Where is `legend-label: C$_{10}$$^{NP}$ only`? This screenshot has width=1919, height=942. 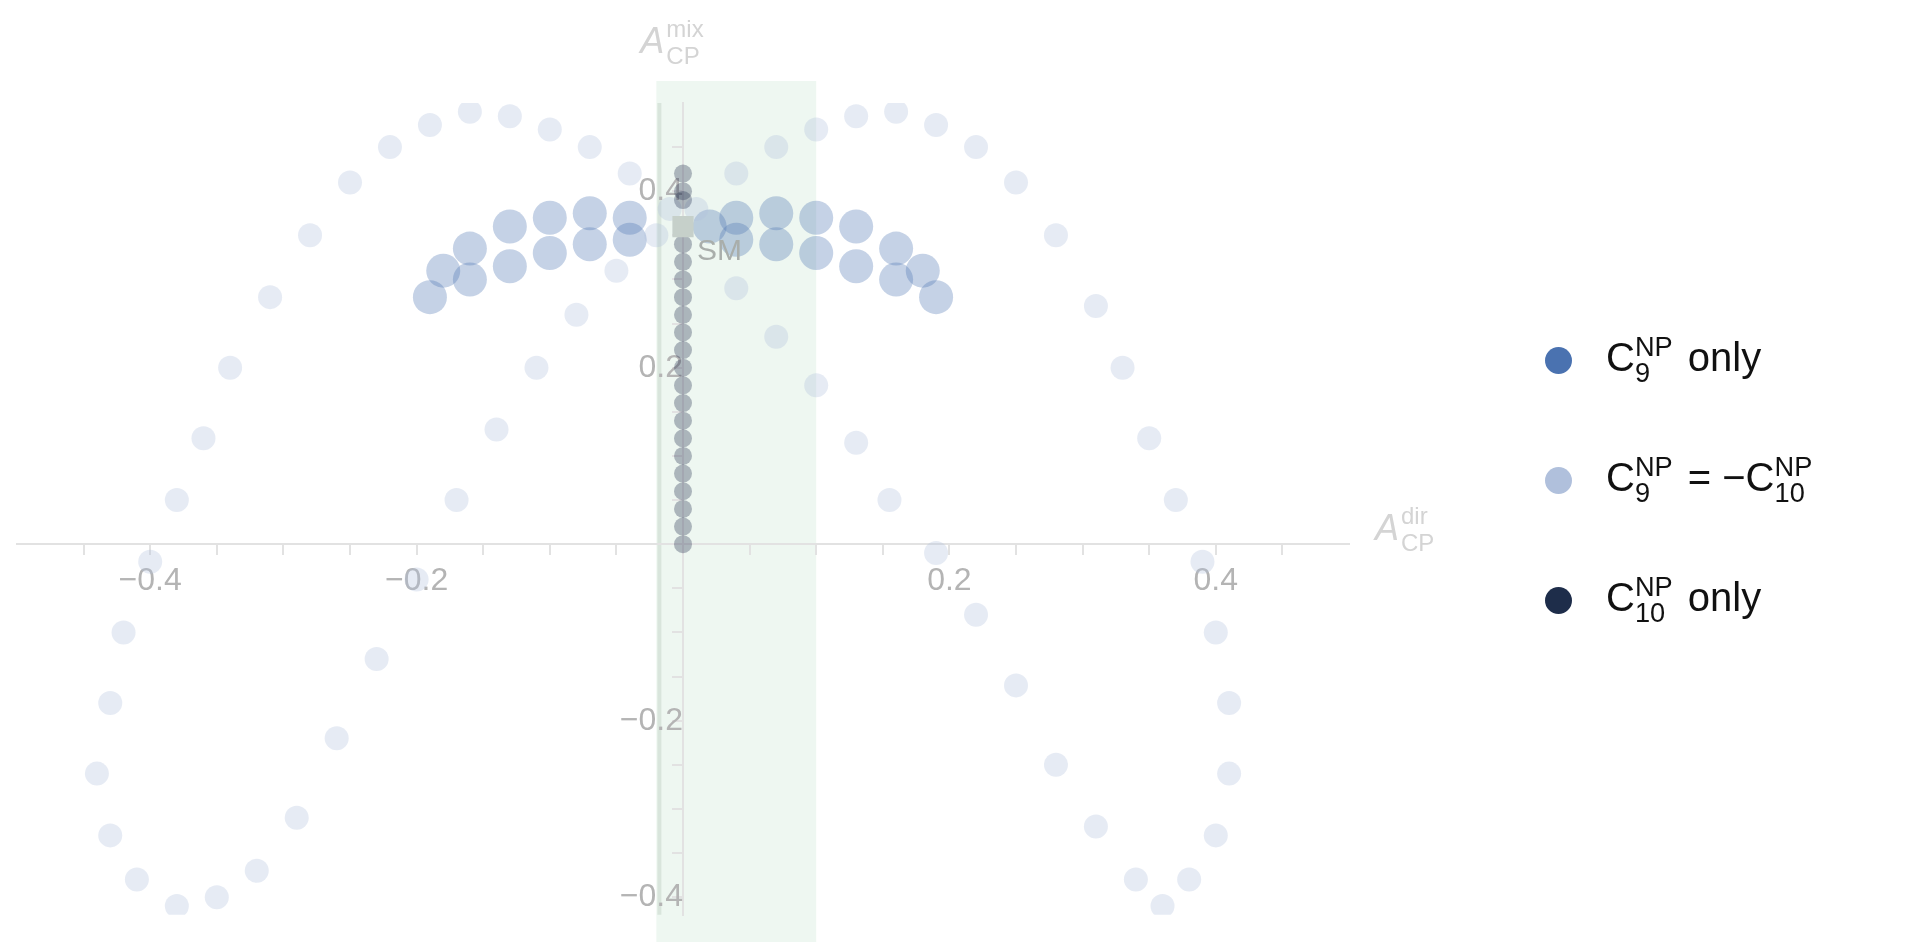
legend-label: C$_{10}$$^{NP}$ only is located at coordinates (1684, 600).